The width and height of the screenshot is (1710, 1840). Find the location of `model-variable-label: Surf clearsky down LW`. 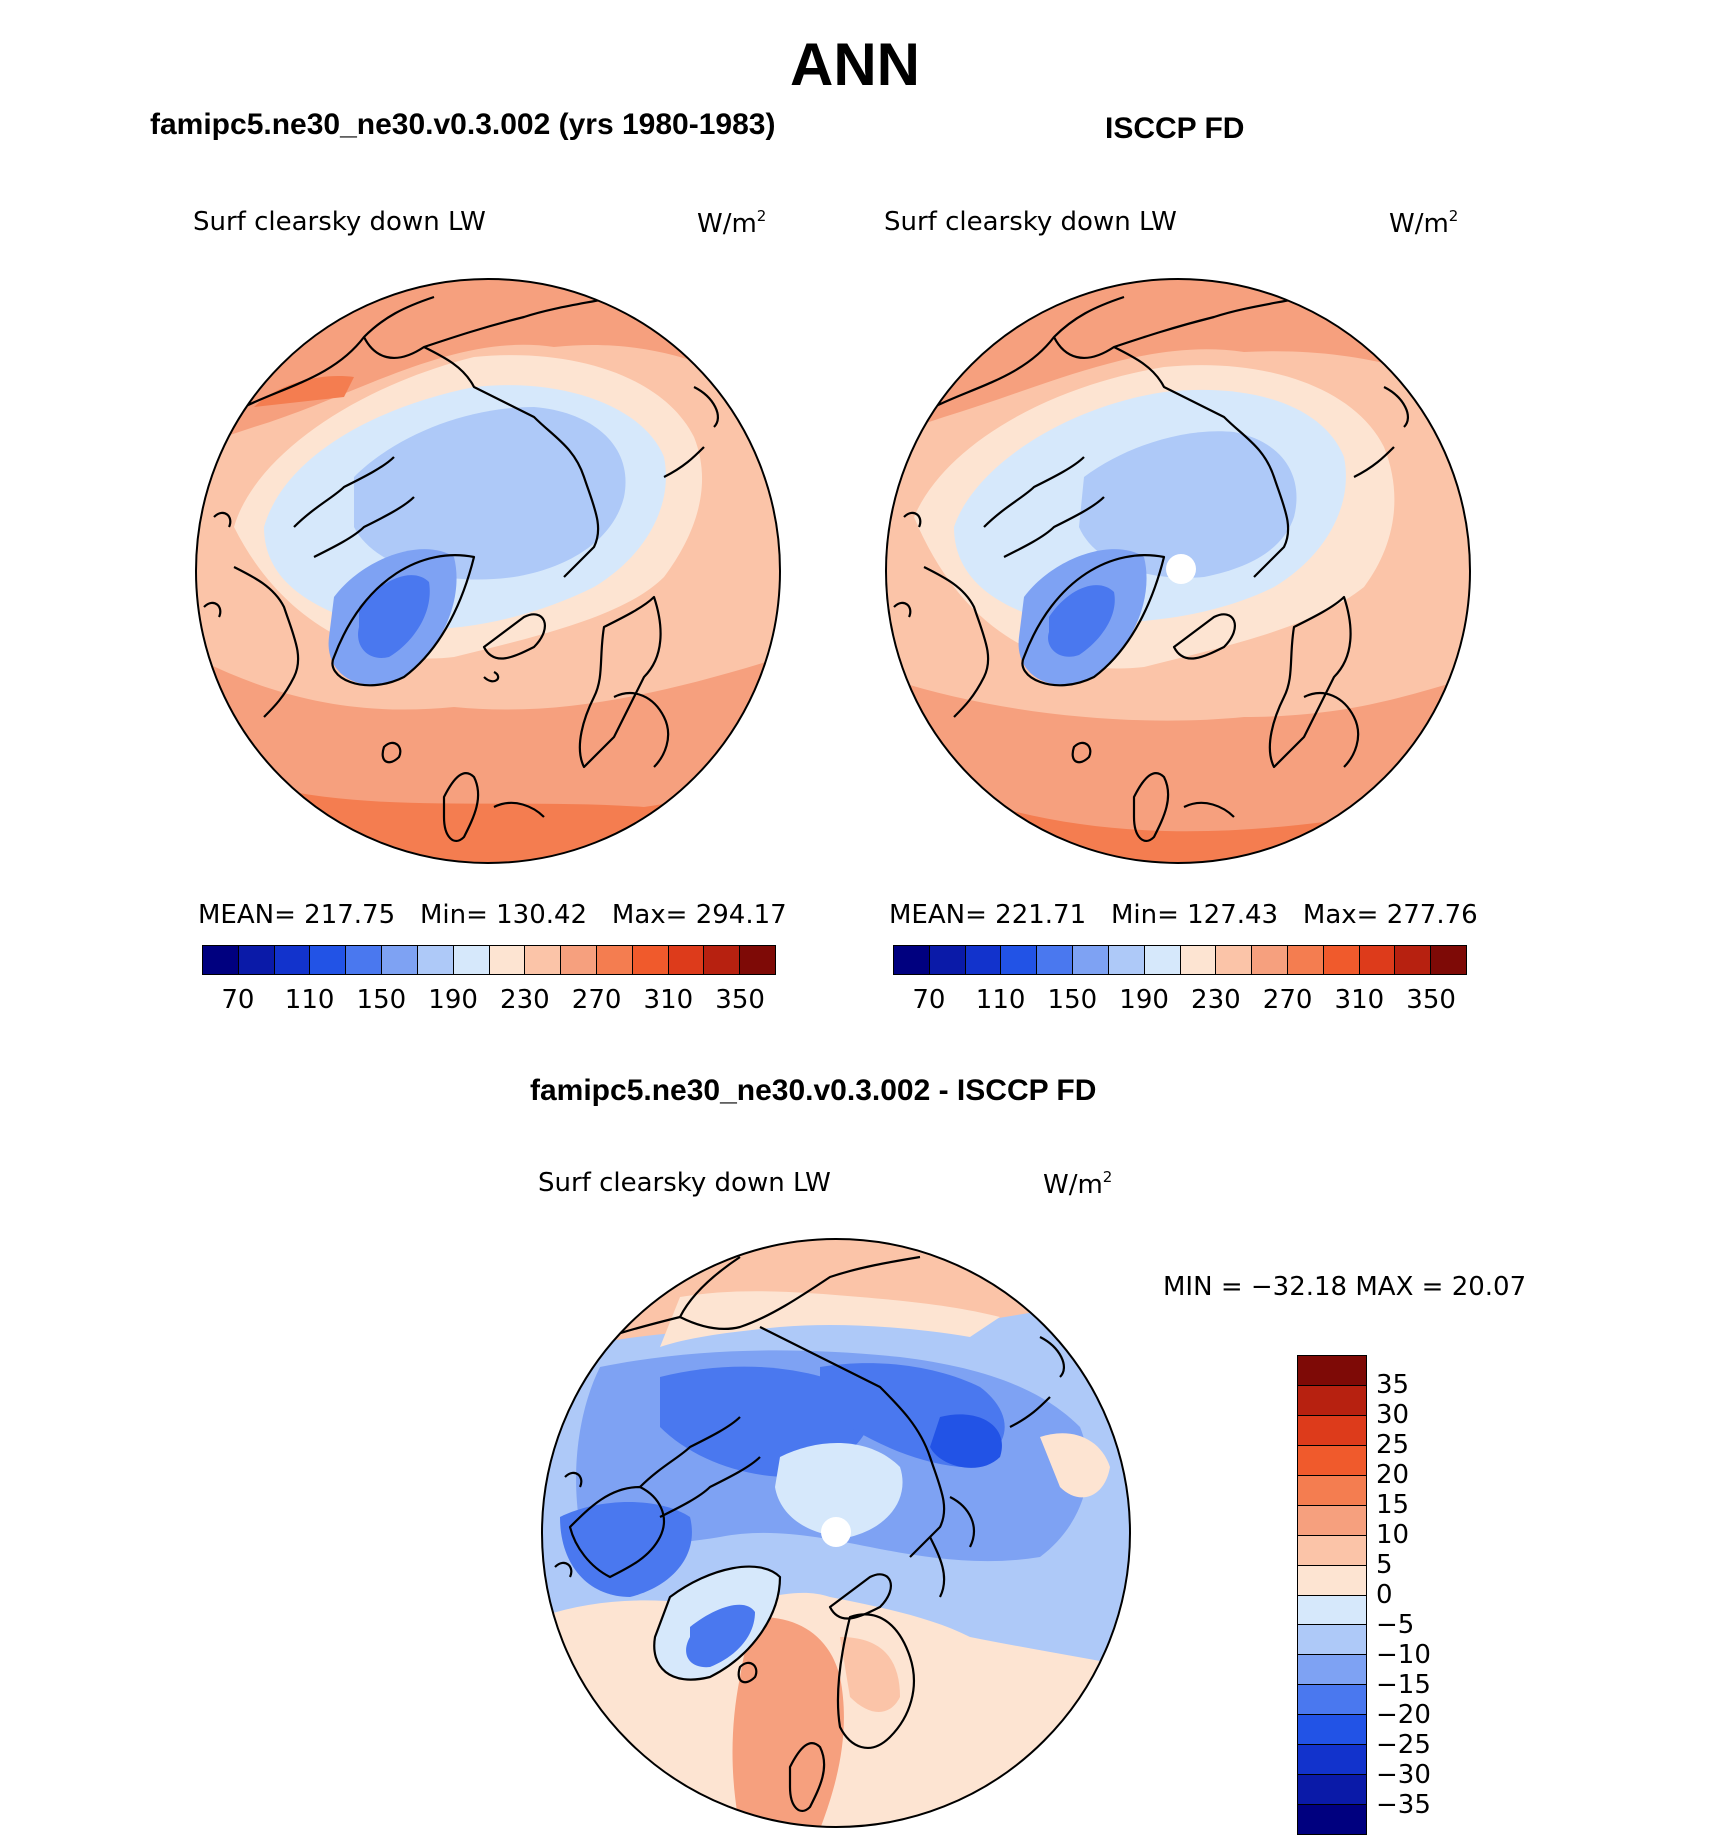

model-variable-label: Surf clearsky down LW is located at coordinates (339, 222).